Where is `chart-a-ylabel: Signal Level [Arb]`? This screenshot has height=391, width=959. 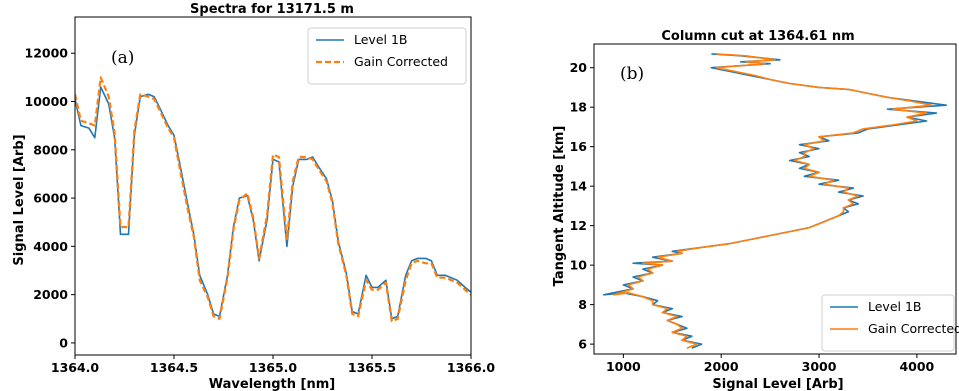
chart-a-ylabel: Signal Level [Arb] is located at coordinates (19, 199).